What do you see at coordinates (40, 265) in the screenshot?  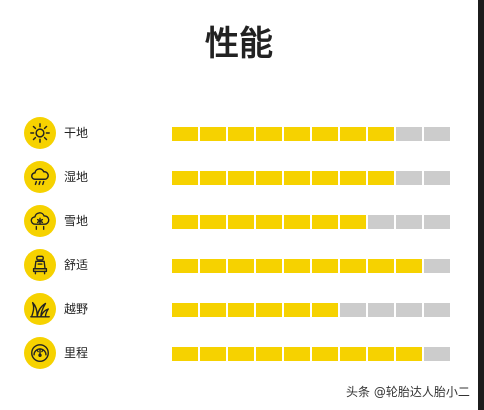 I see `car-seat-icon` at bounding box center [40, 265].